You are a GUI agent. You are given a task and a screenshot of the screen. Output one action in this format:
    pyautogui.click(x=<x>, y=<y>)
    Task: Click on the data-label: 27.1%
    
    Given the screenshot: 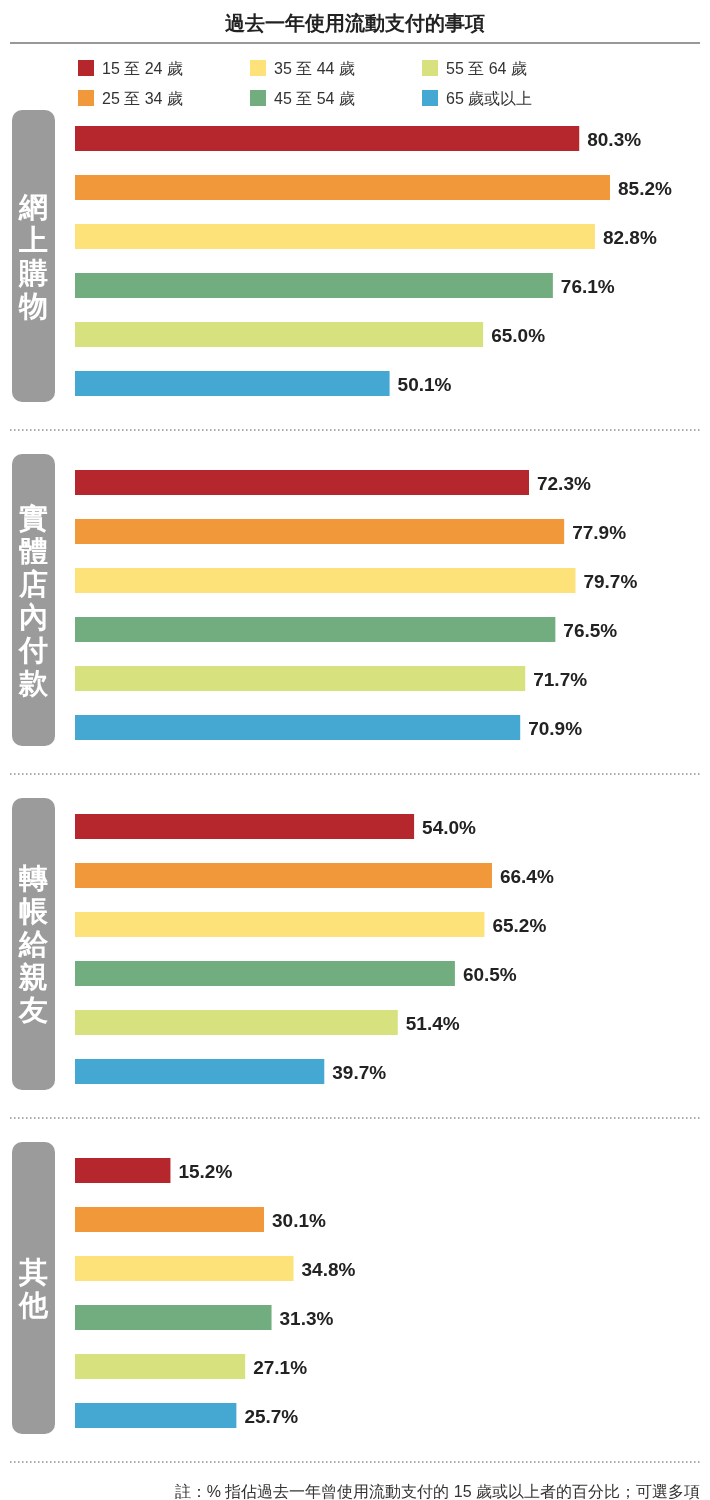 What is the action you would take?
    pyautogui.click(x=280, y=1367)
    